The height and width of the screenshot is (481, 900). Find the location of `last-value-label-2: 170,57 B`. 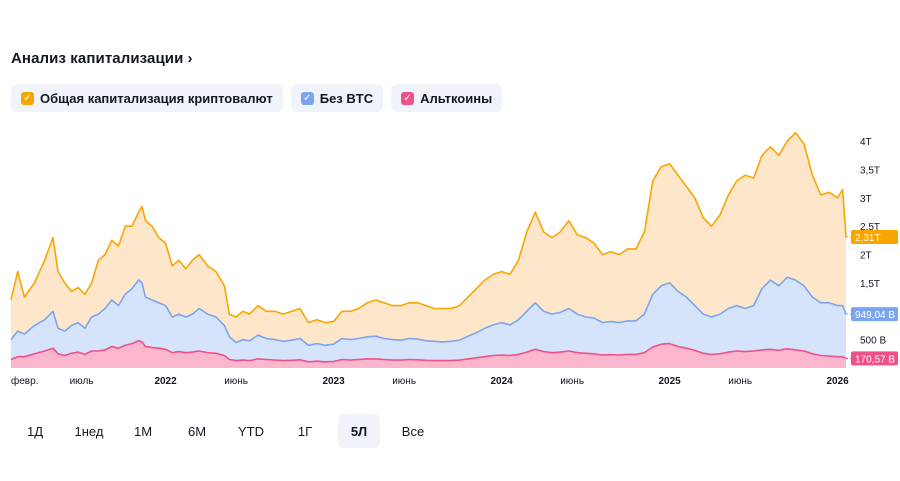

last-value-label-2: 170,57 B is located at coordinates (875, 359).